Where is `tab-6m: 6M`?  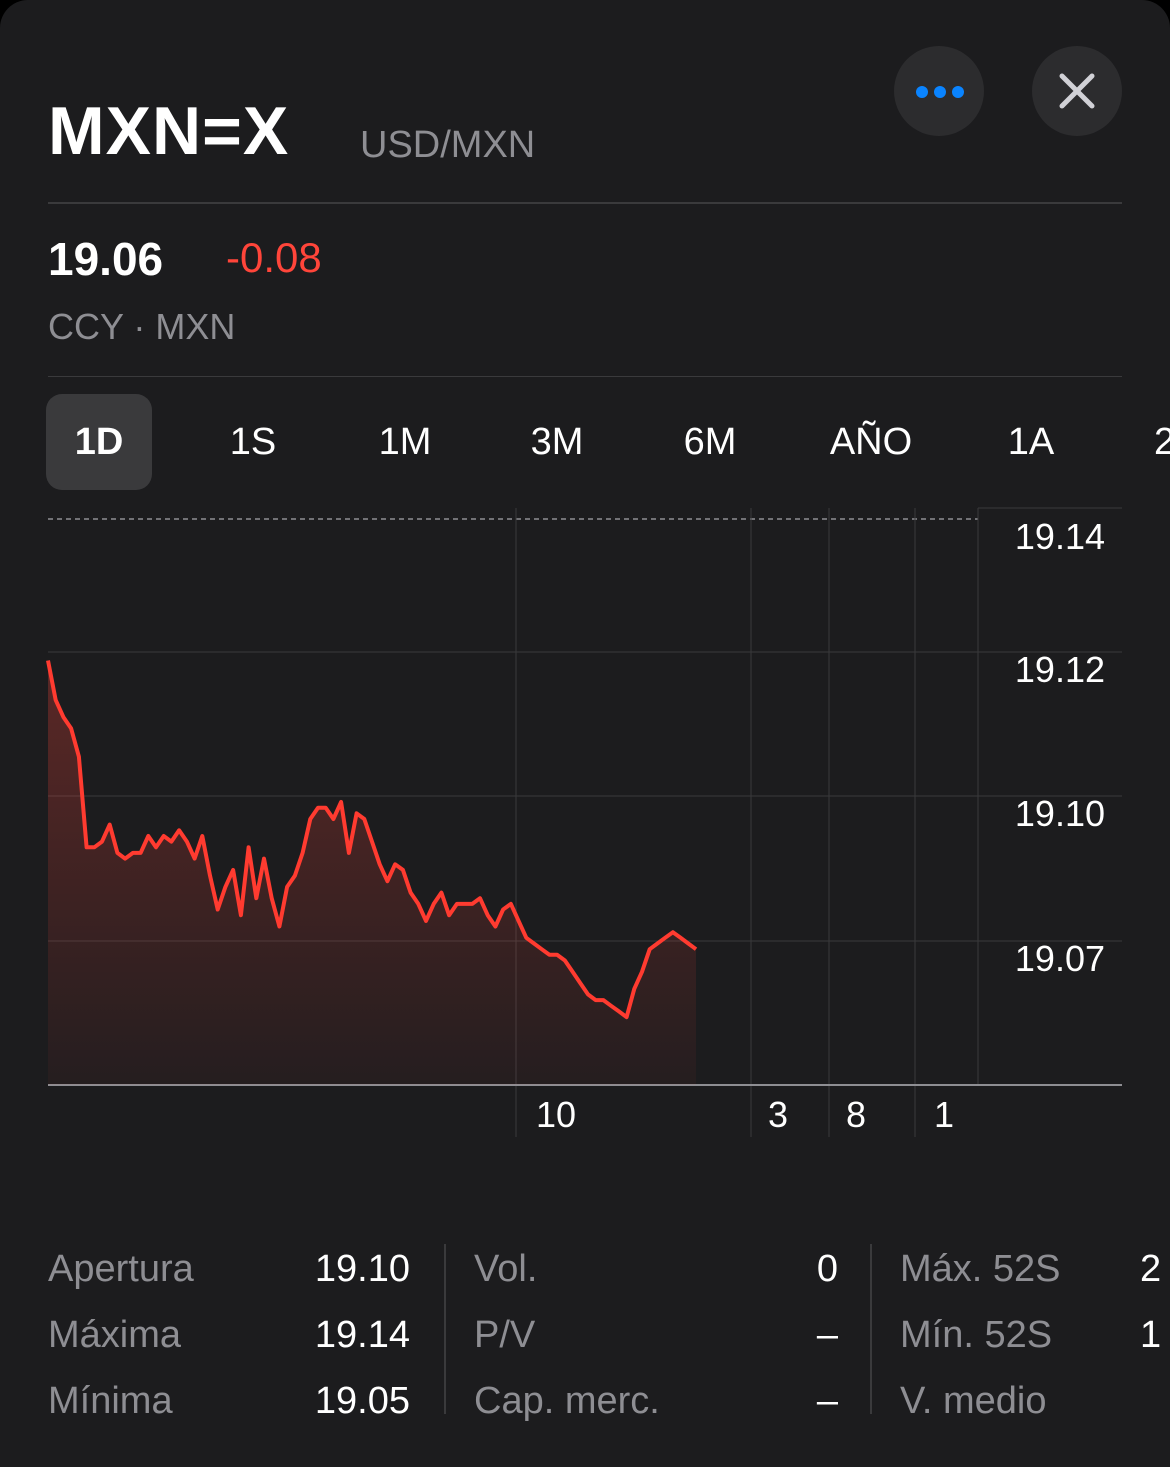
tab-6m: 6M is located at coordinates (710, 442).